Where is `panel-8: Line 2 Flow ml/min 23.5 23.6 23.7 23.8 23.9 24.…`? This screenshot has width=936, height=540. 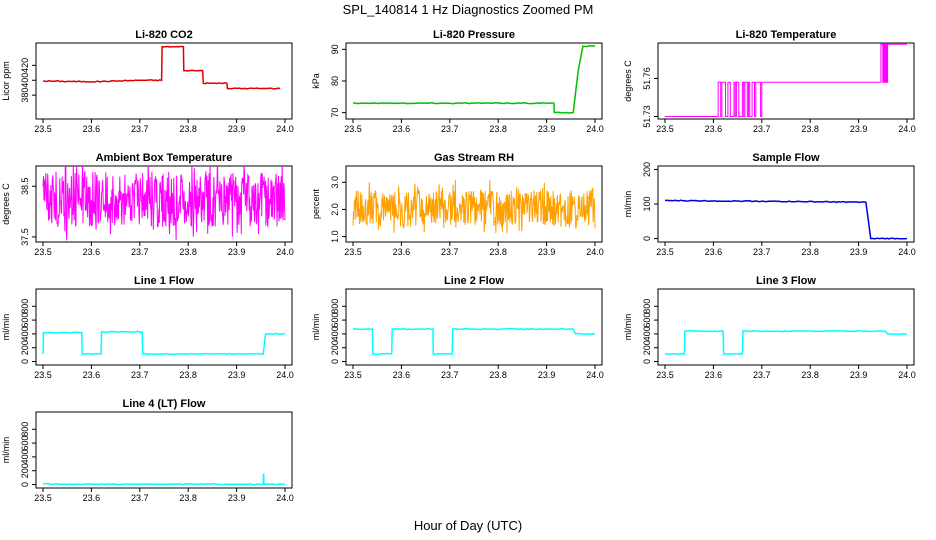 panel-8: Line 2 Flow ml/min 23.5 23.6 23.7 23.8 23.9 24.… is located at coordinates (457, 327).